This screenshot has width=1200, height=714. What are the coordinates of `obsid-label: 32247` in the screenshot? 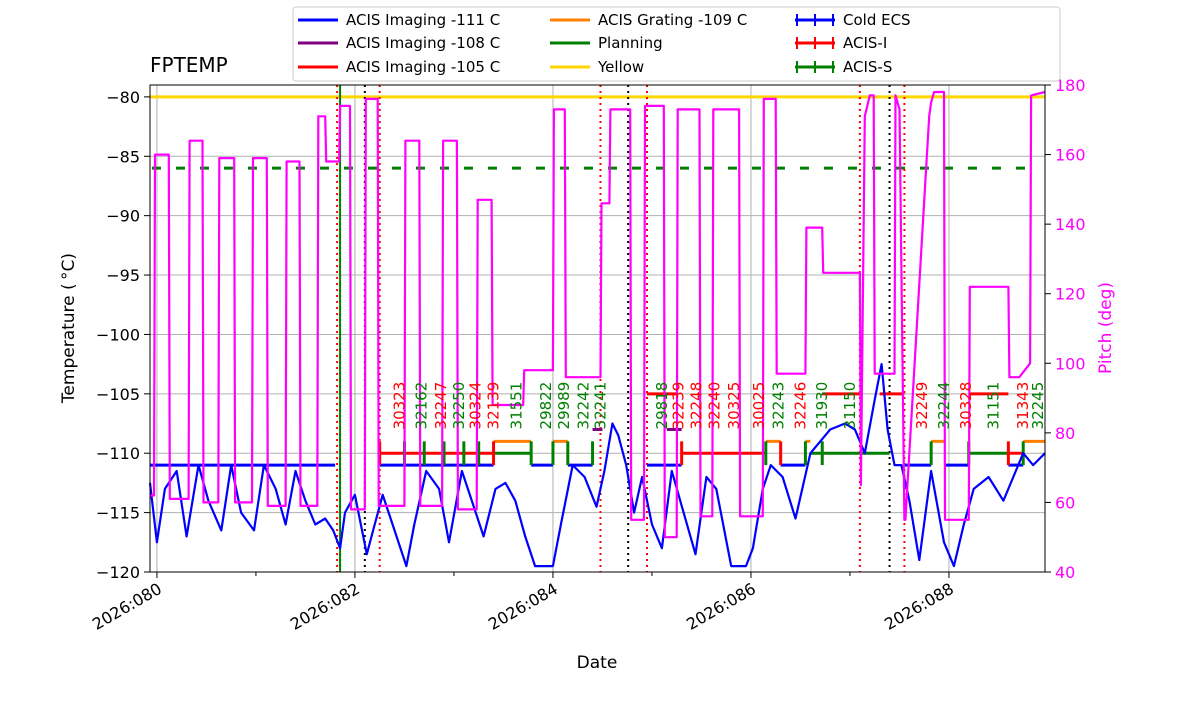 It's located at (441, 406).